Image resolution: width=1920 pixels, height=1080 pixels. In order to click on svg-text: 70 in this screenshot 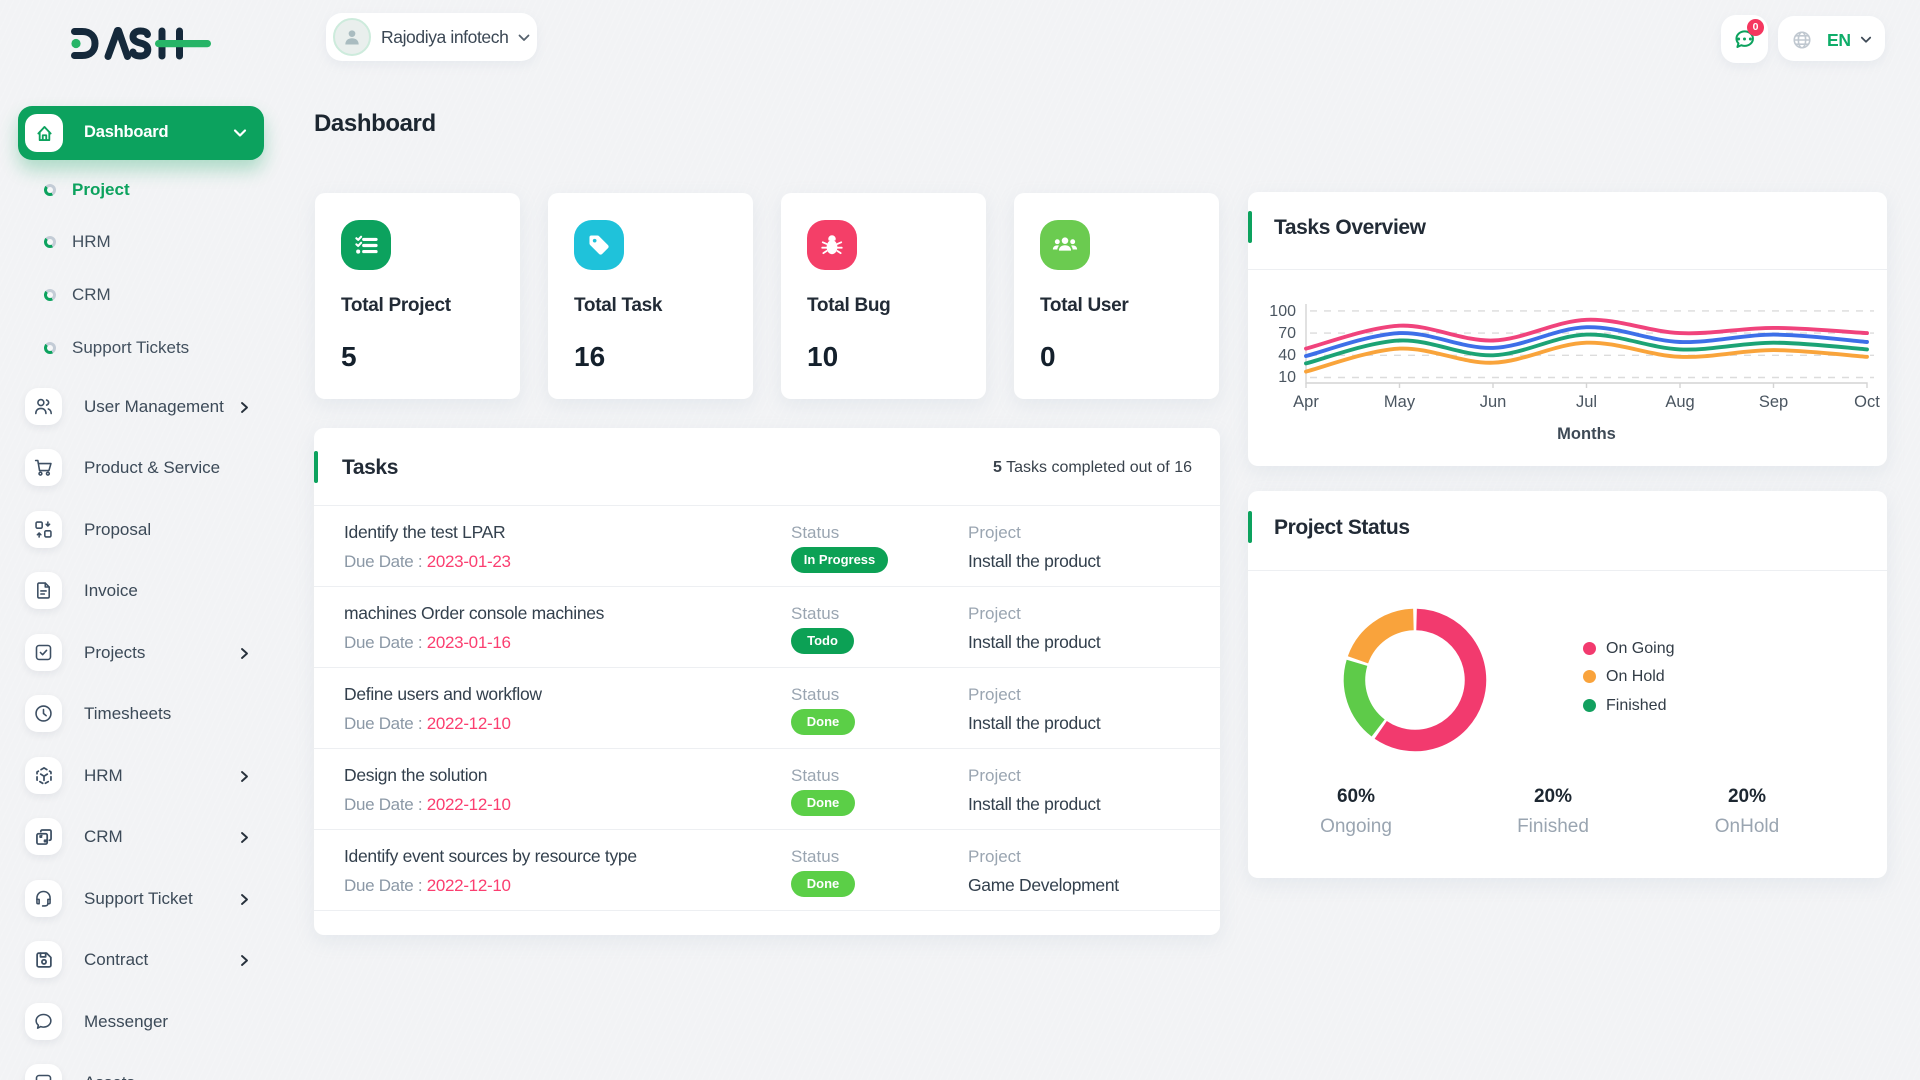, I will do `click(1287, 333)`.